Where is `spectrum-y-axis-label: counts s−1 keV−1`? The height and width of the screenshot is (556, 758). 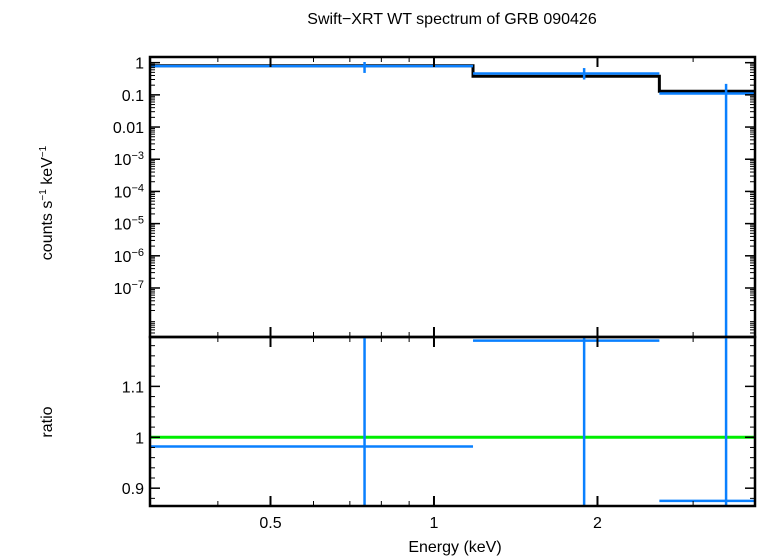 spectrum-y-axis-label: counts s−1 keV−1 is located at coordinates (47, 202).